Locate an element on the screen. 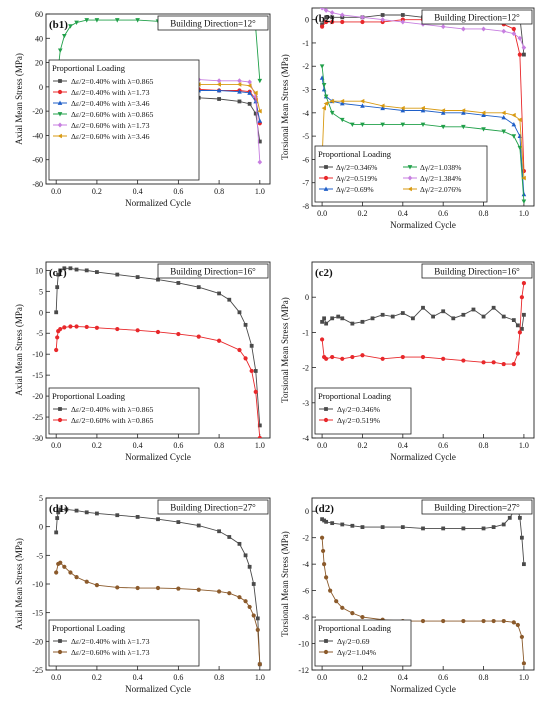 This screenshot has width=550, height=711. y-tick-label: -25 is located at coordinates (37, 670).